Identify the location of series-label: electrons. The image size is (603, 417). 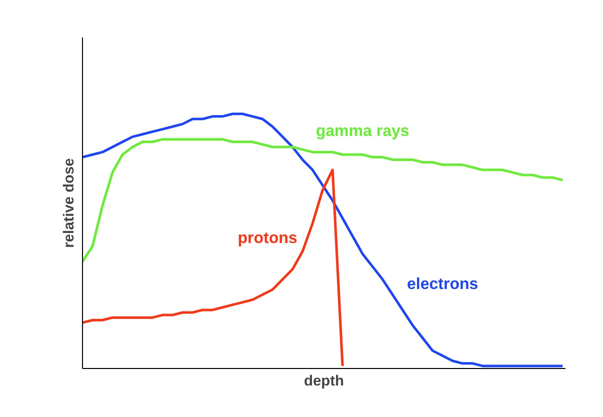
(442, 284).